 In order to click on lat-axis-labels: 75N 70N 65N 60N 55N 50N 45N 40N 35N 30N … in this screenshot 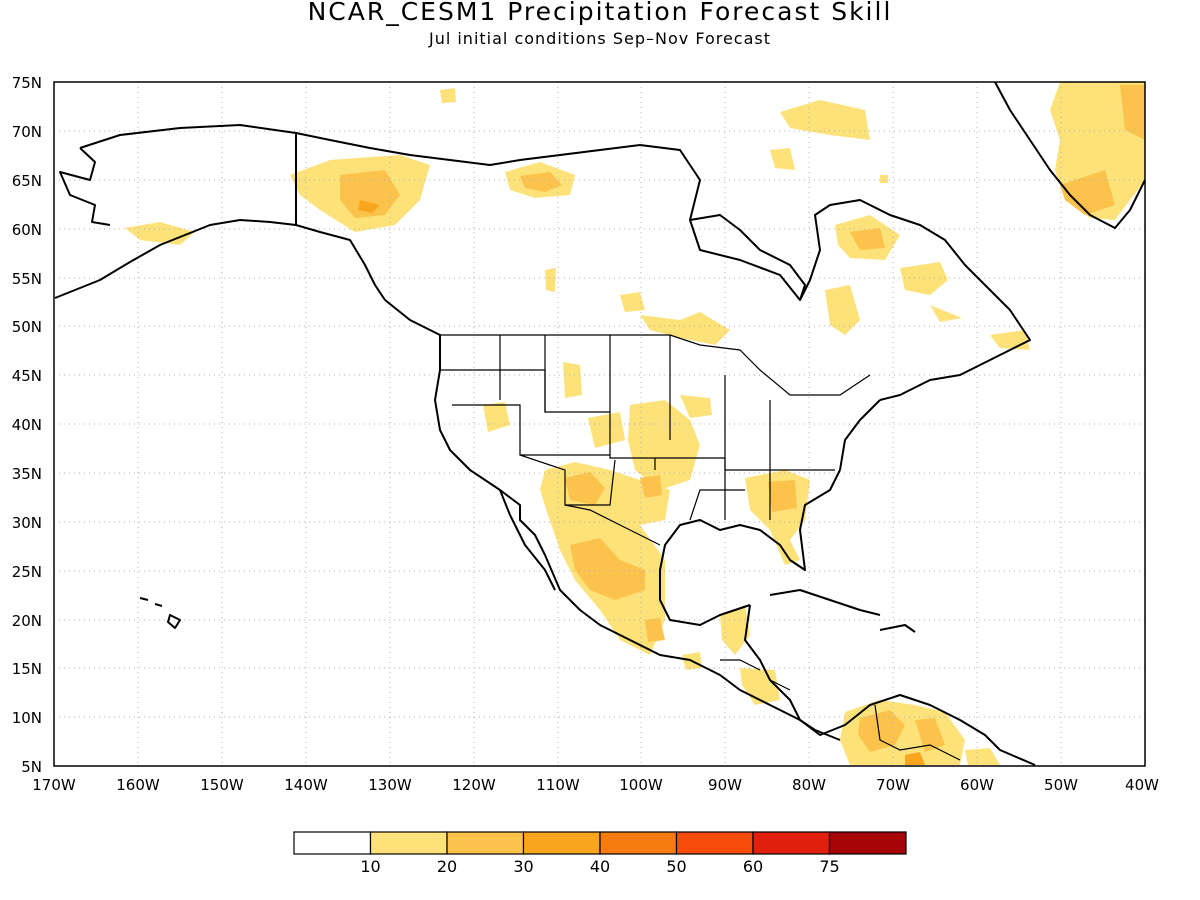, I will do `click(27, 425)`.